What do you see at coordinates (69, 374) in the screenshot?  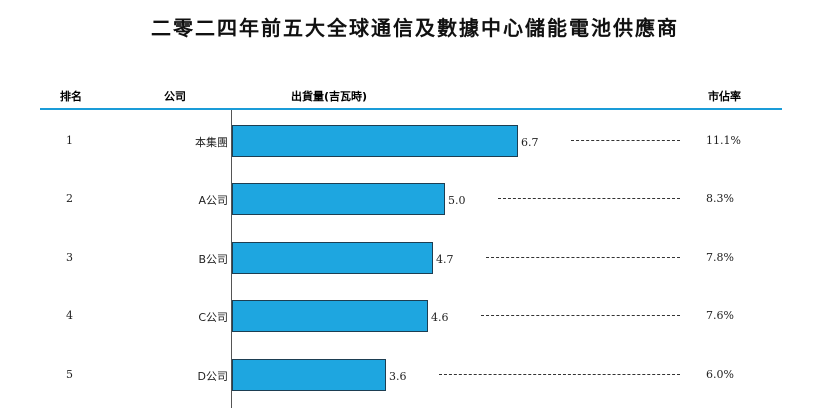 I see `rank-label: 5` at bounding box center [69, 374].